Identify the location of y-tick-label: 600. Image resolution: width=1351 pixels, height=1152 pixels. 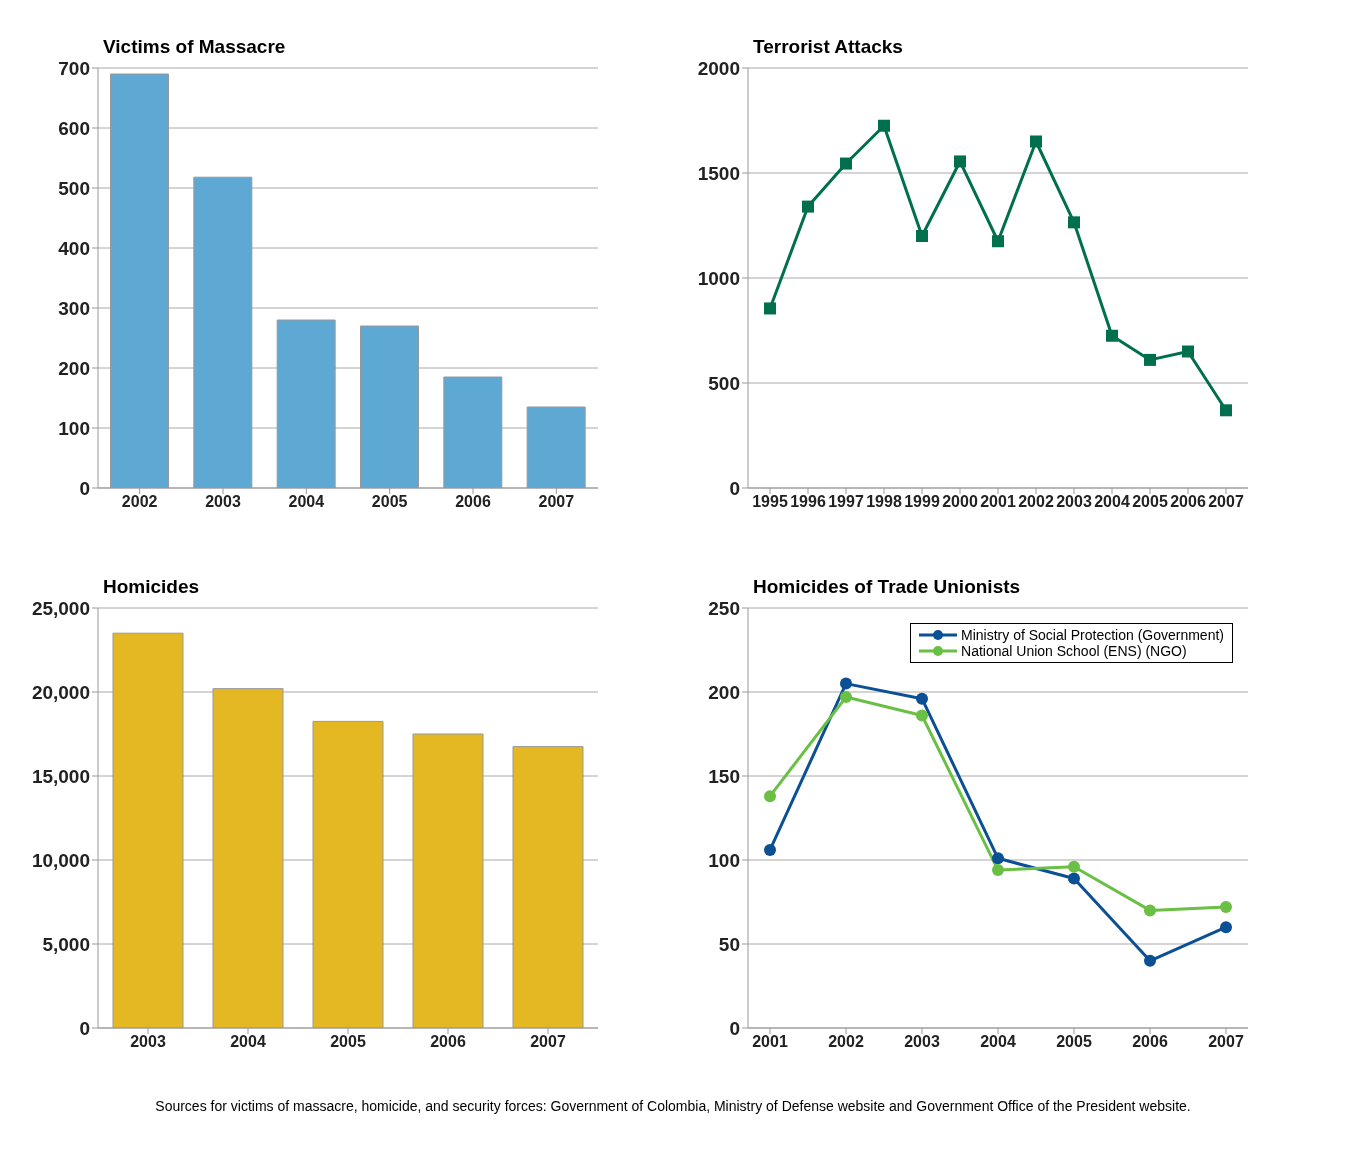
(74, 128).